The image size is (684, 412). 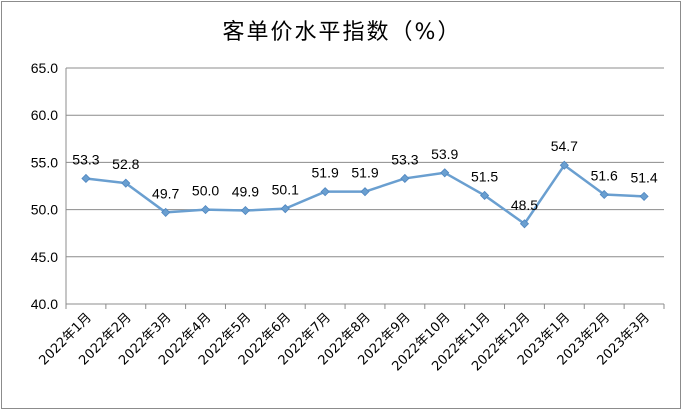 I want to click on y-tick-label: 50.0, so click(x=44, y=210).